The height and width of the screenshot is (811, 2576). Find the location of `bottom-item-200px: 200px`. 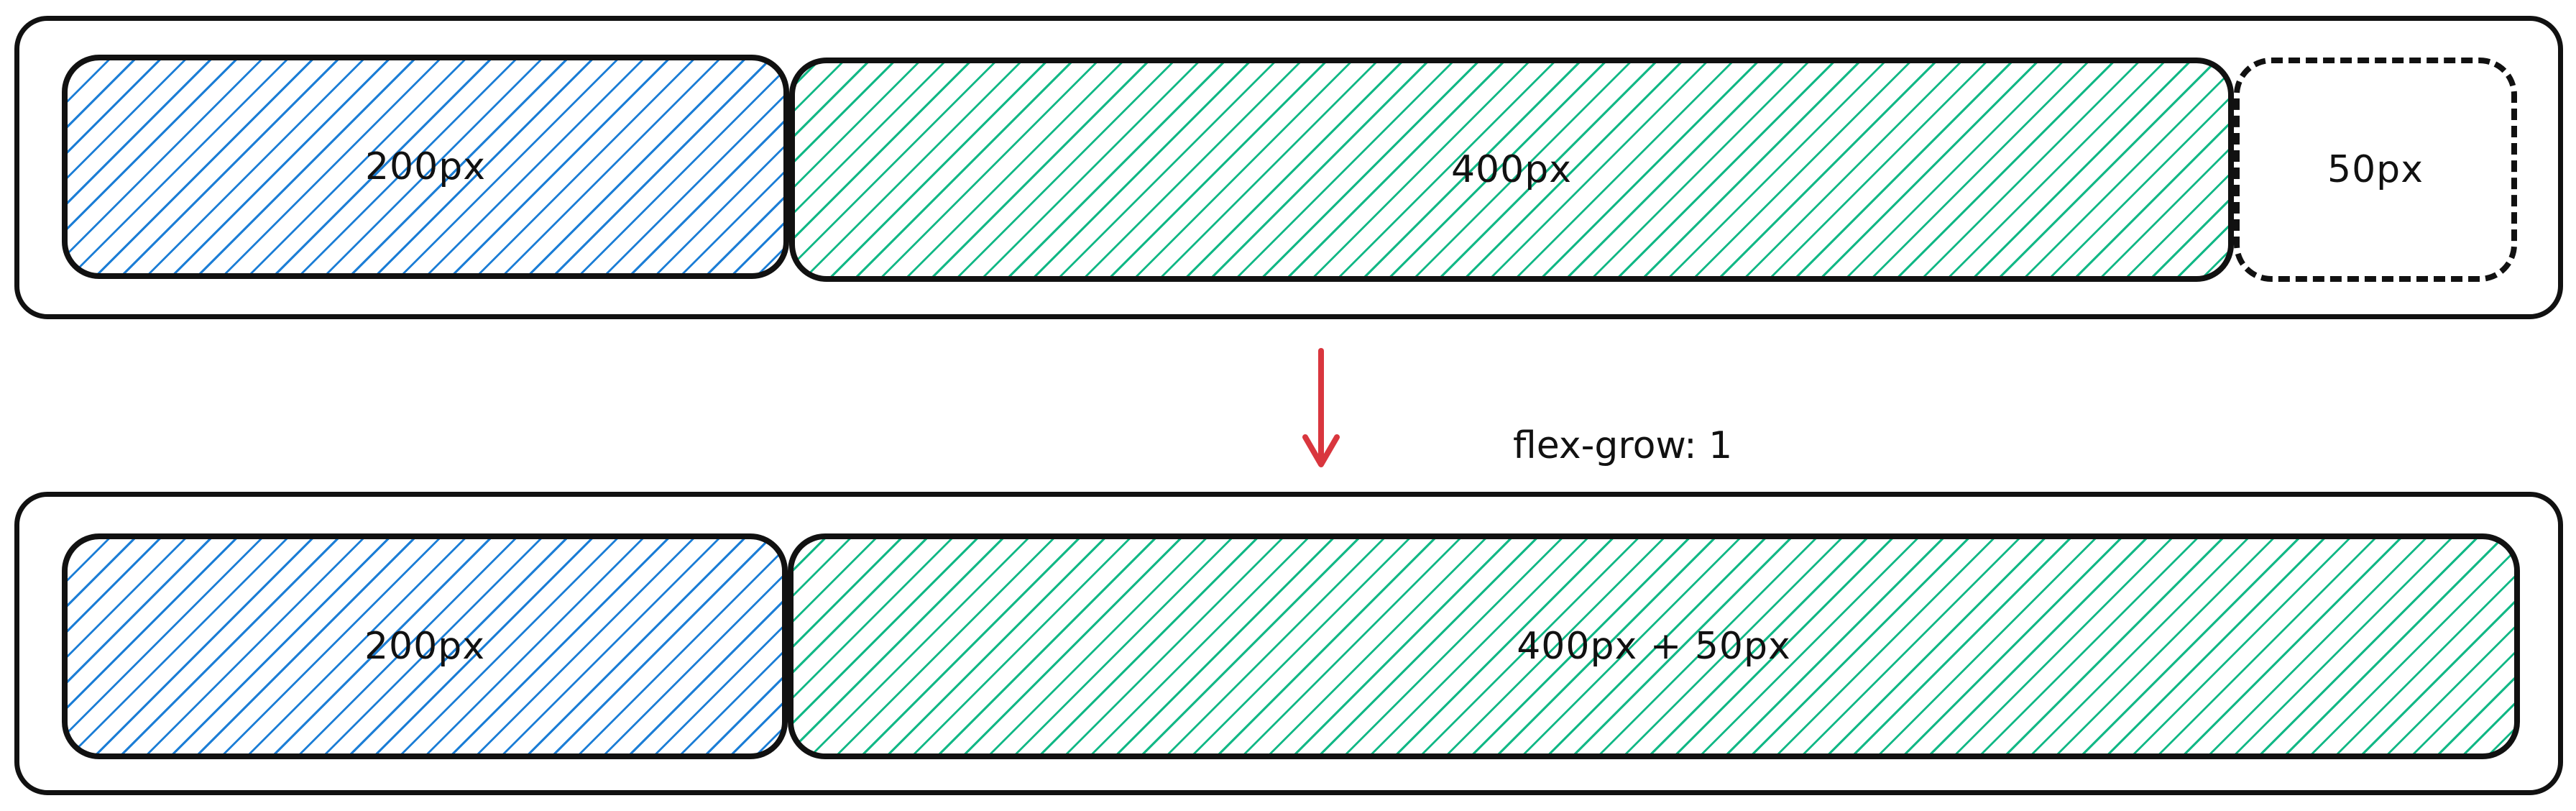

bottom-item-200px: 200px is located at coordinates (425, 646).